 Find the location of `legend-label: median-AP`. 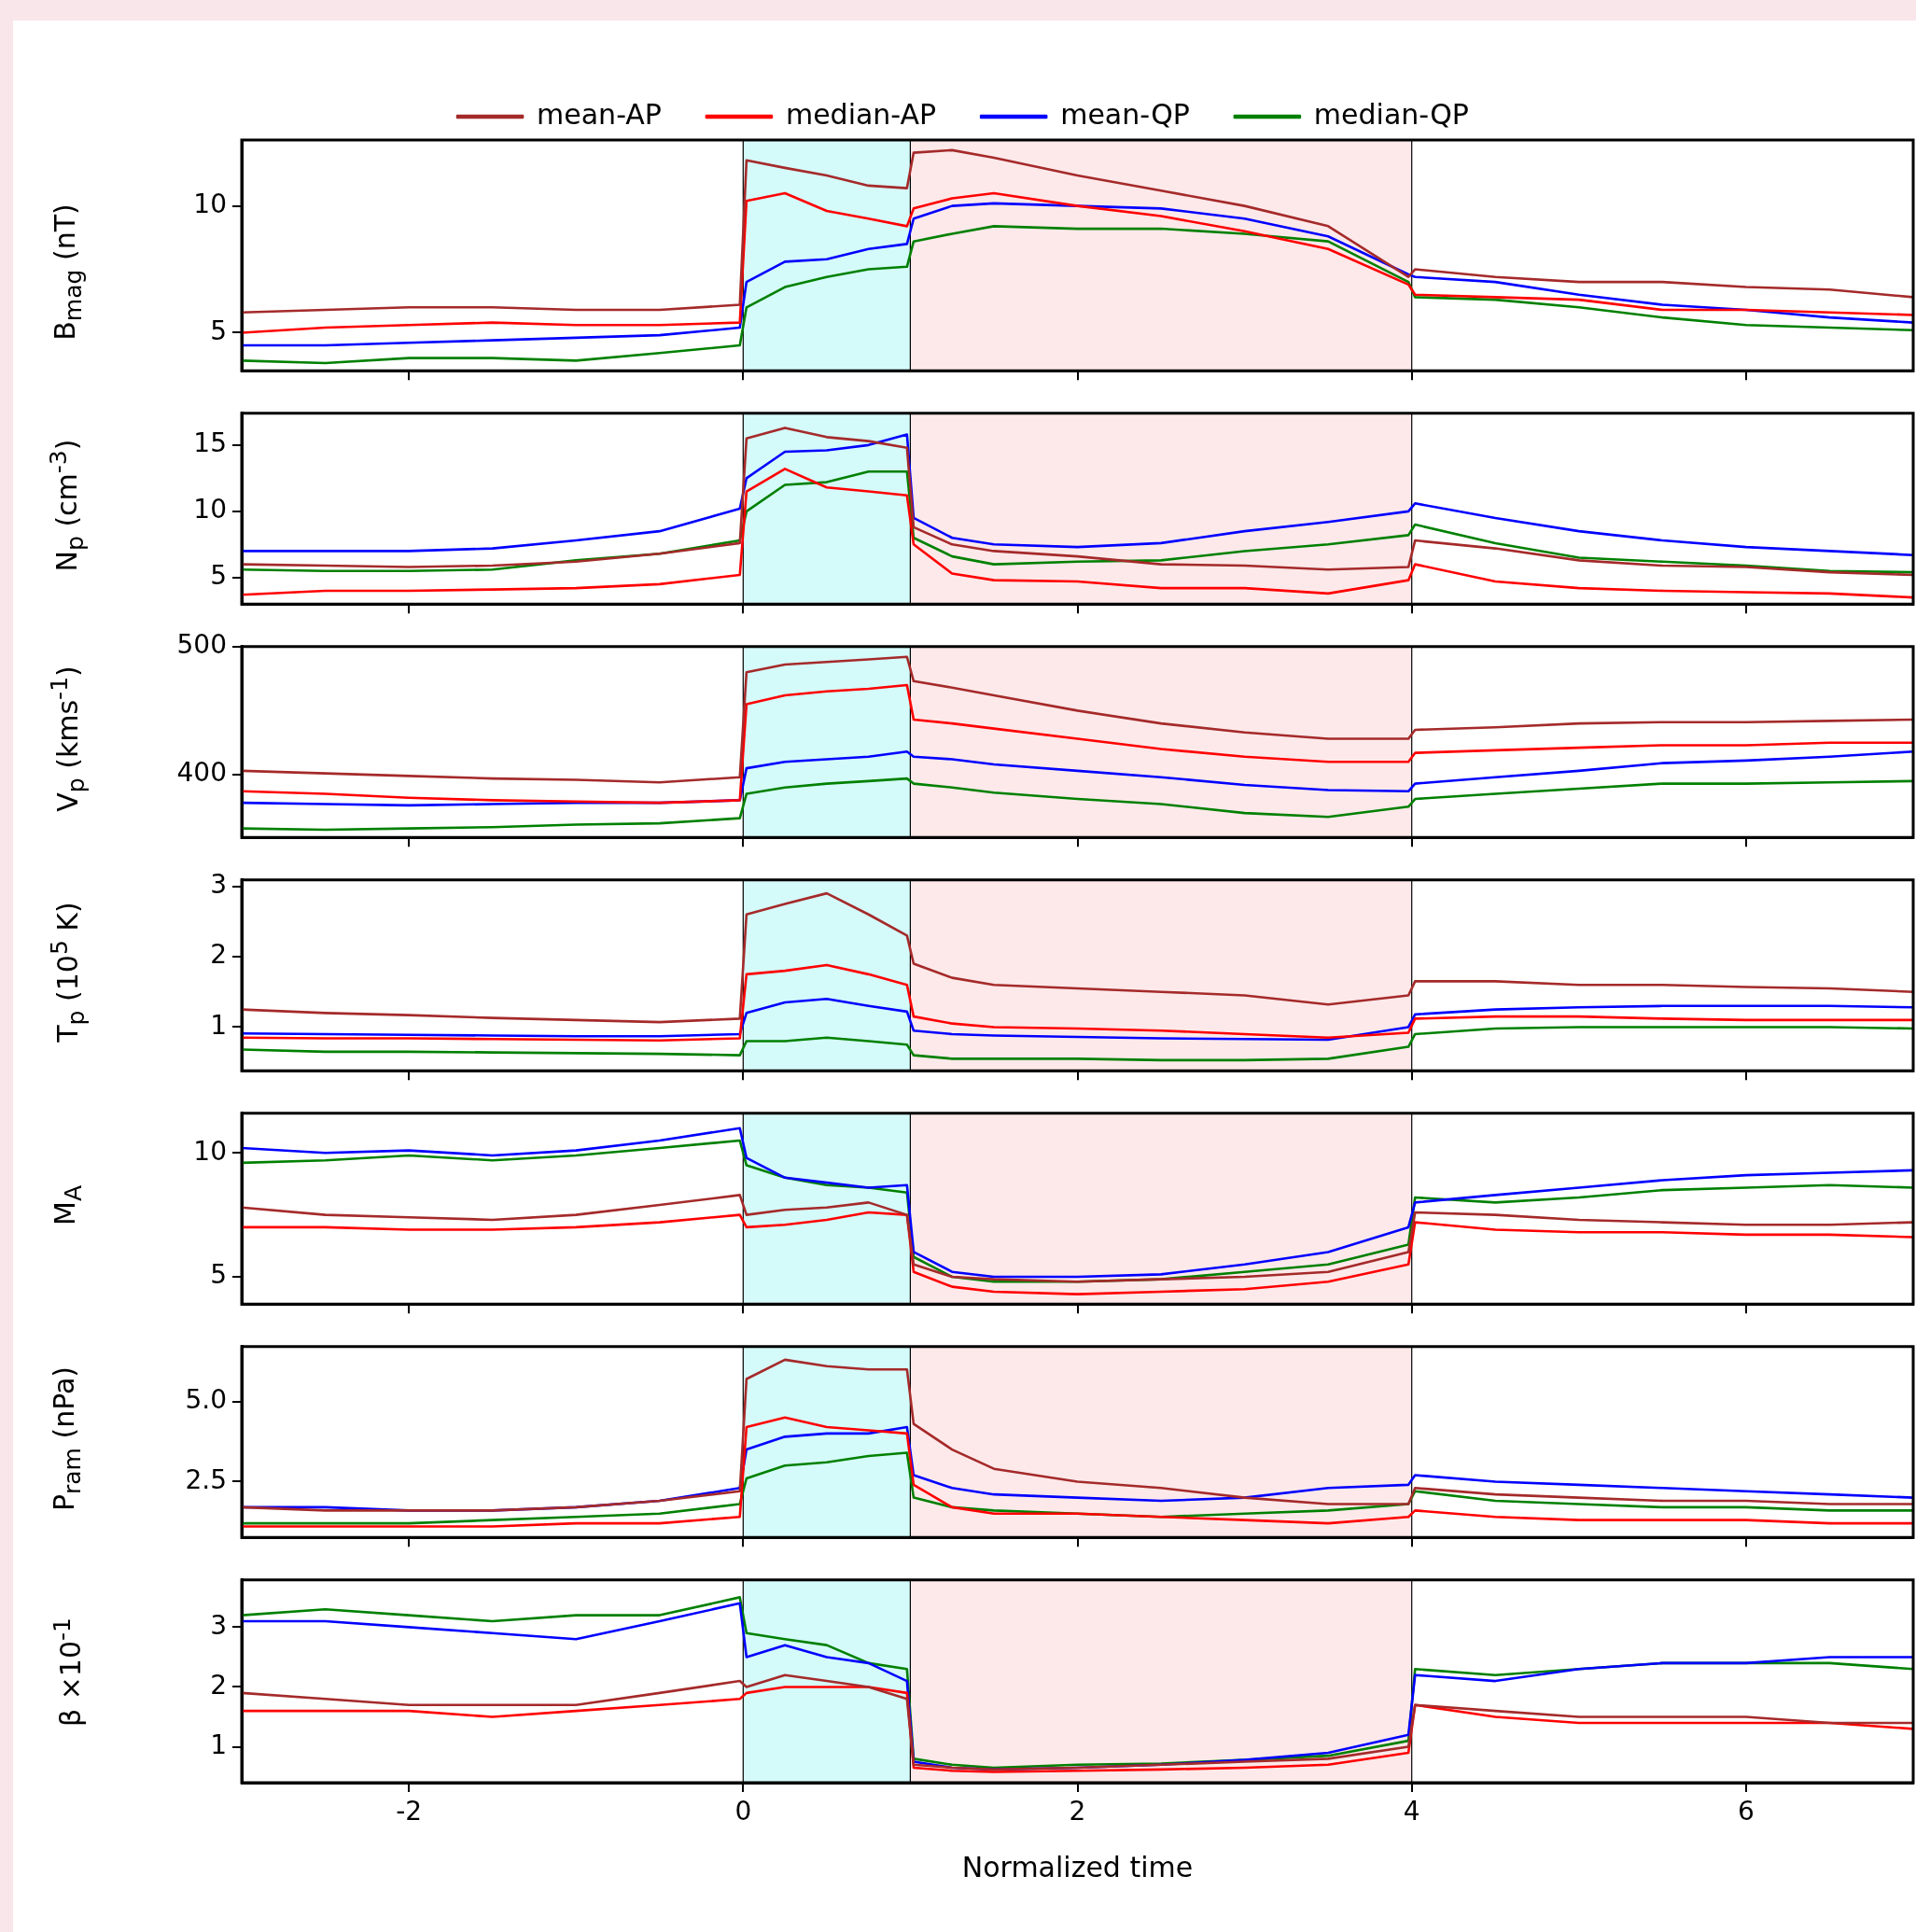

legend-label: median-AP is located at coordinates (861, 114).